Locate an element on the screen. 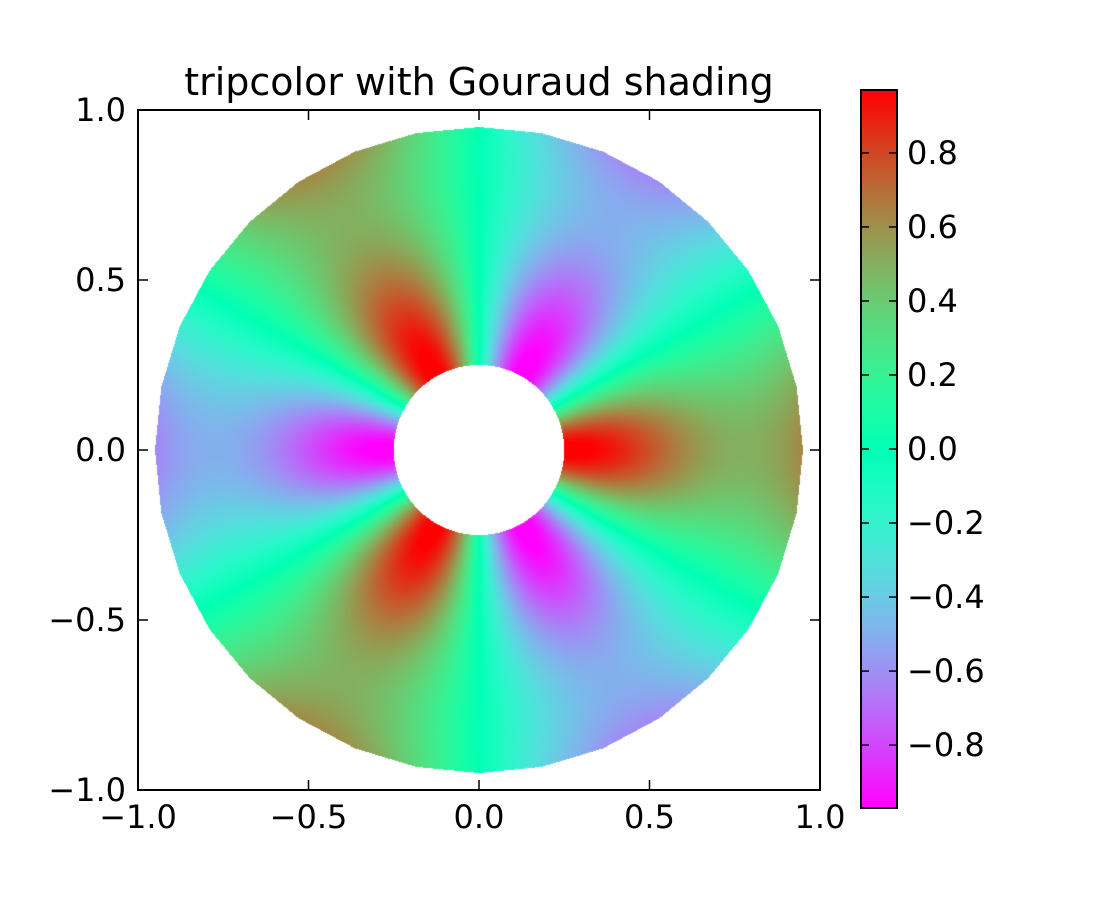 The image size is (1100, 900). colorbar-tick-label: −0.2 is located at coordinates (946, 523).